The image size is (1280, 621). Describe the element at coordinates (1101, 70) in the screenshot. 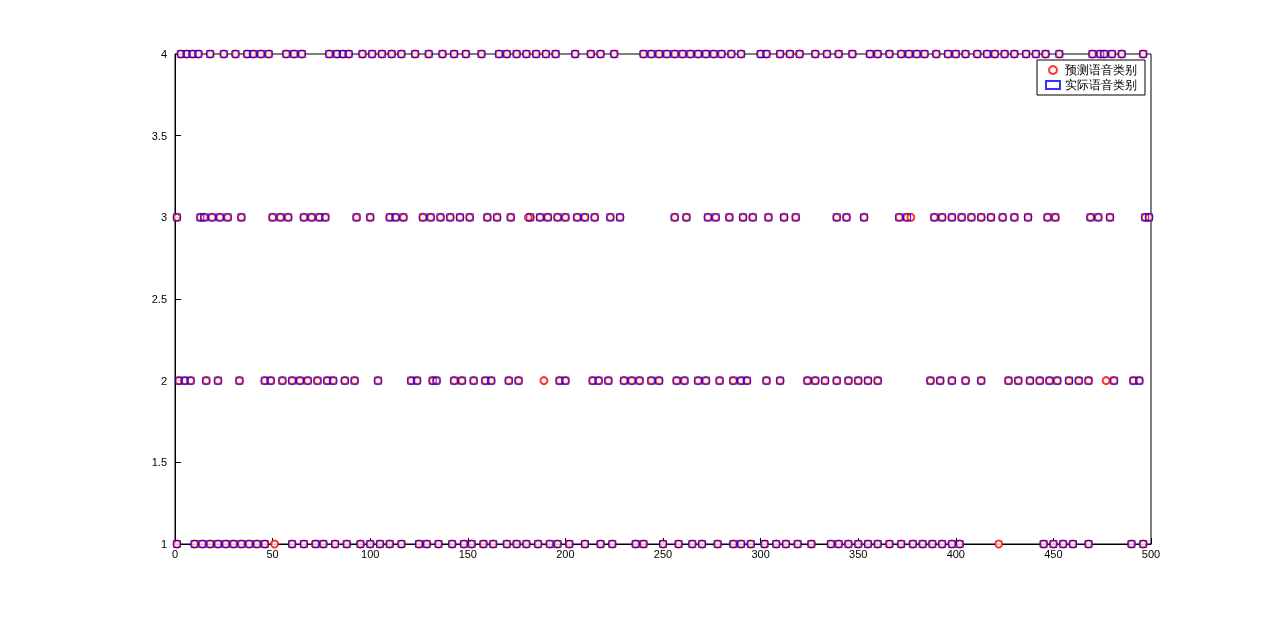

I see `legend-label: 预测语音类别` at that location.